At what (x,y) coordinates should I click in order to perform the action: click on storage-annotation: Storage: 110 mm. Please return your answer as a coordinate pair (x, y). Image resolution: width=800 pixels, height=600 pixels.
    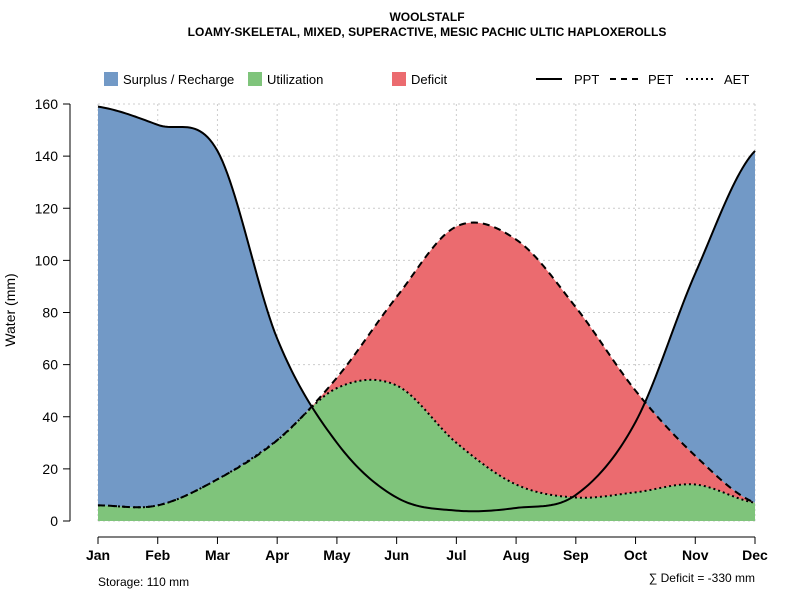
    Looking at the image, I should click on (143, 582).